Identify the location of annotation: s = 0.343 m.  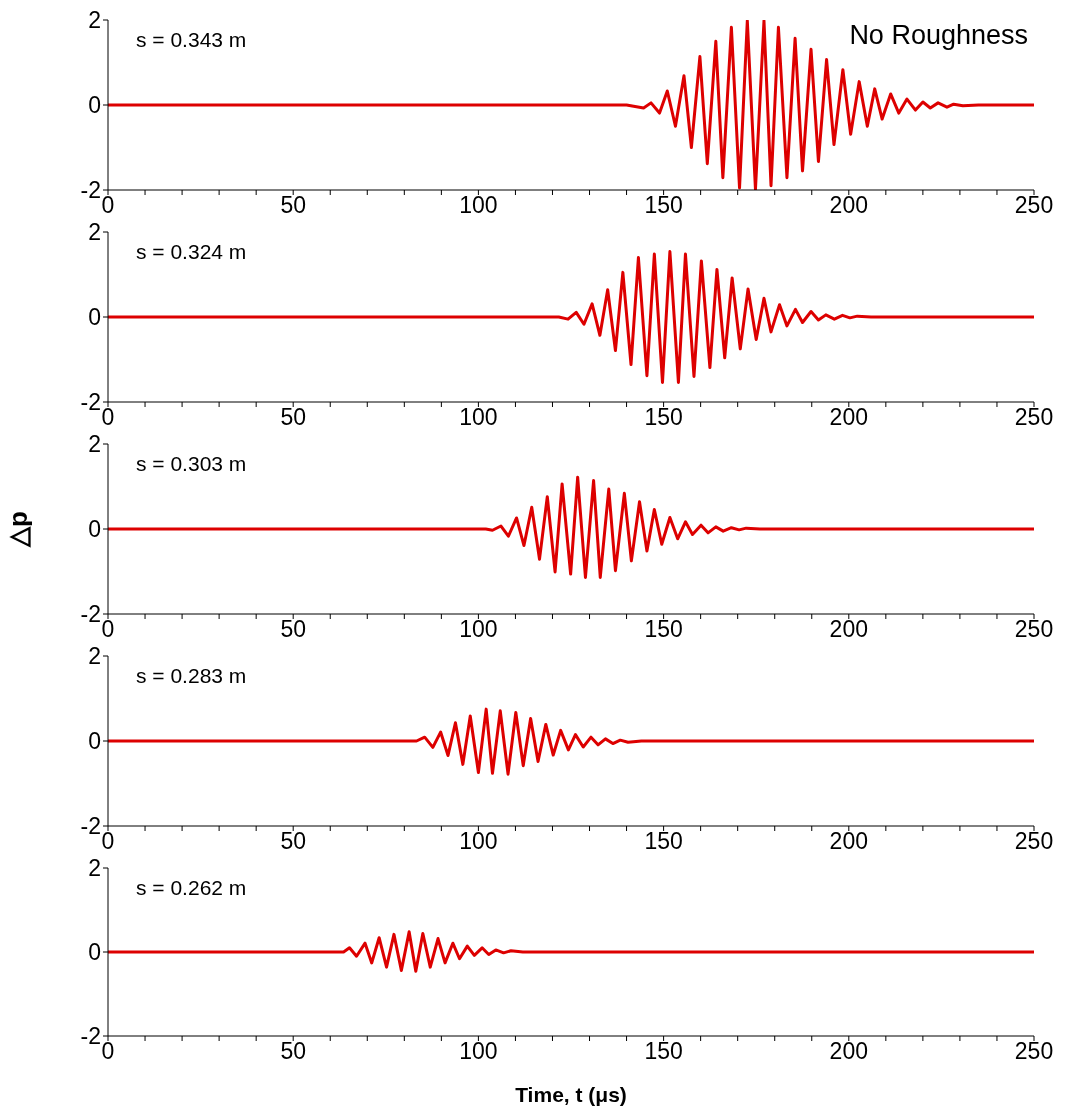
(191, 40).